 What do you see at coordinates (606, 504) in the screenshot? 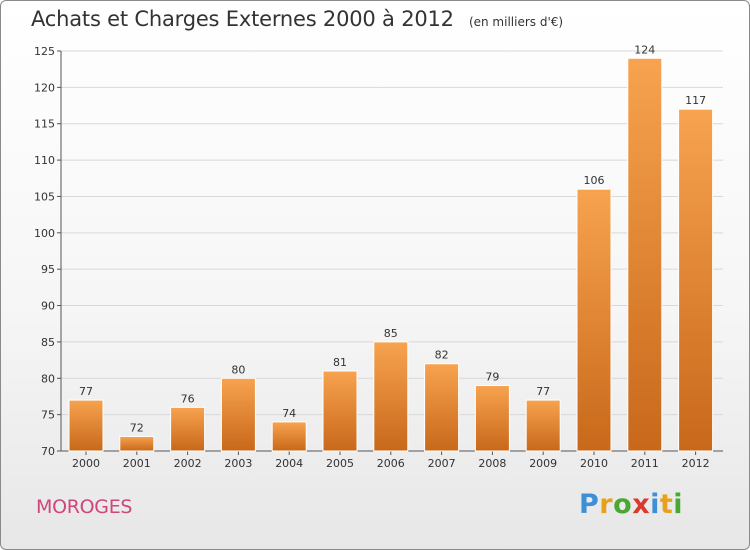
I see `logo-letter: r` at bounding box center [606, 504].